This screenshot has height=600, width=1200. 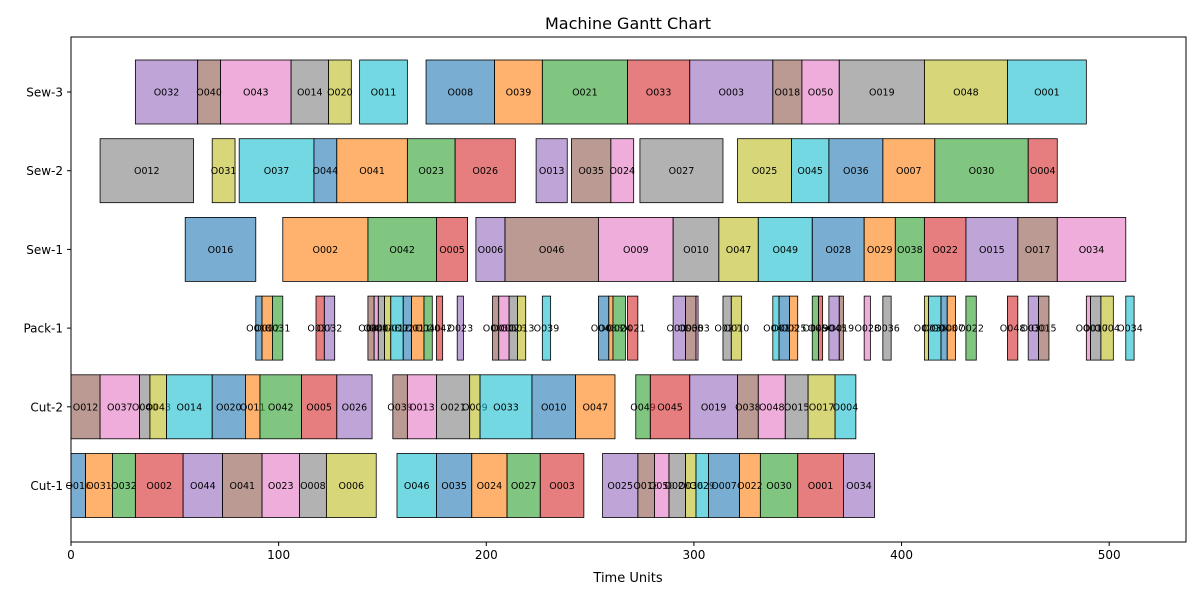 I want to click on task-sew-3-o039: O039, so click(x=518, y=92).